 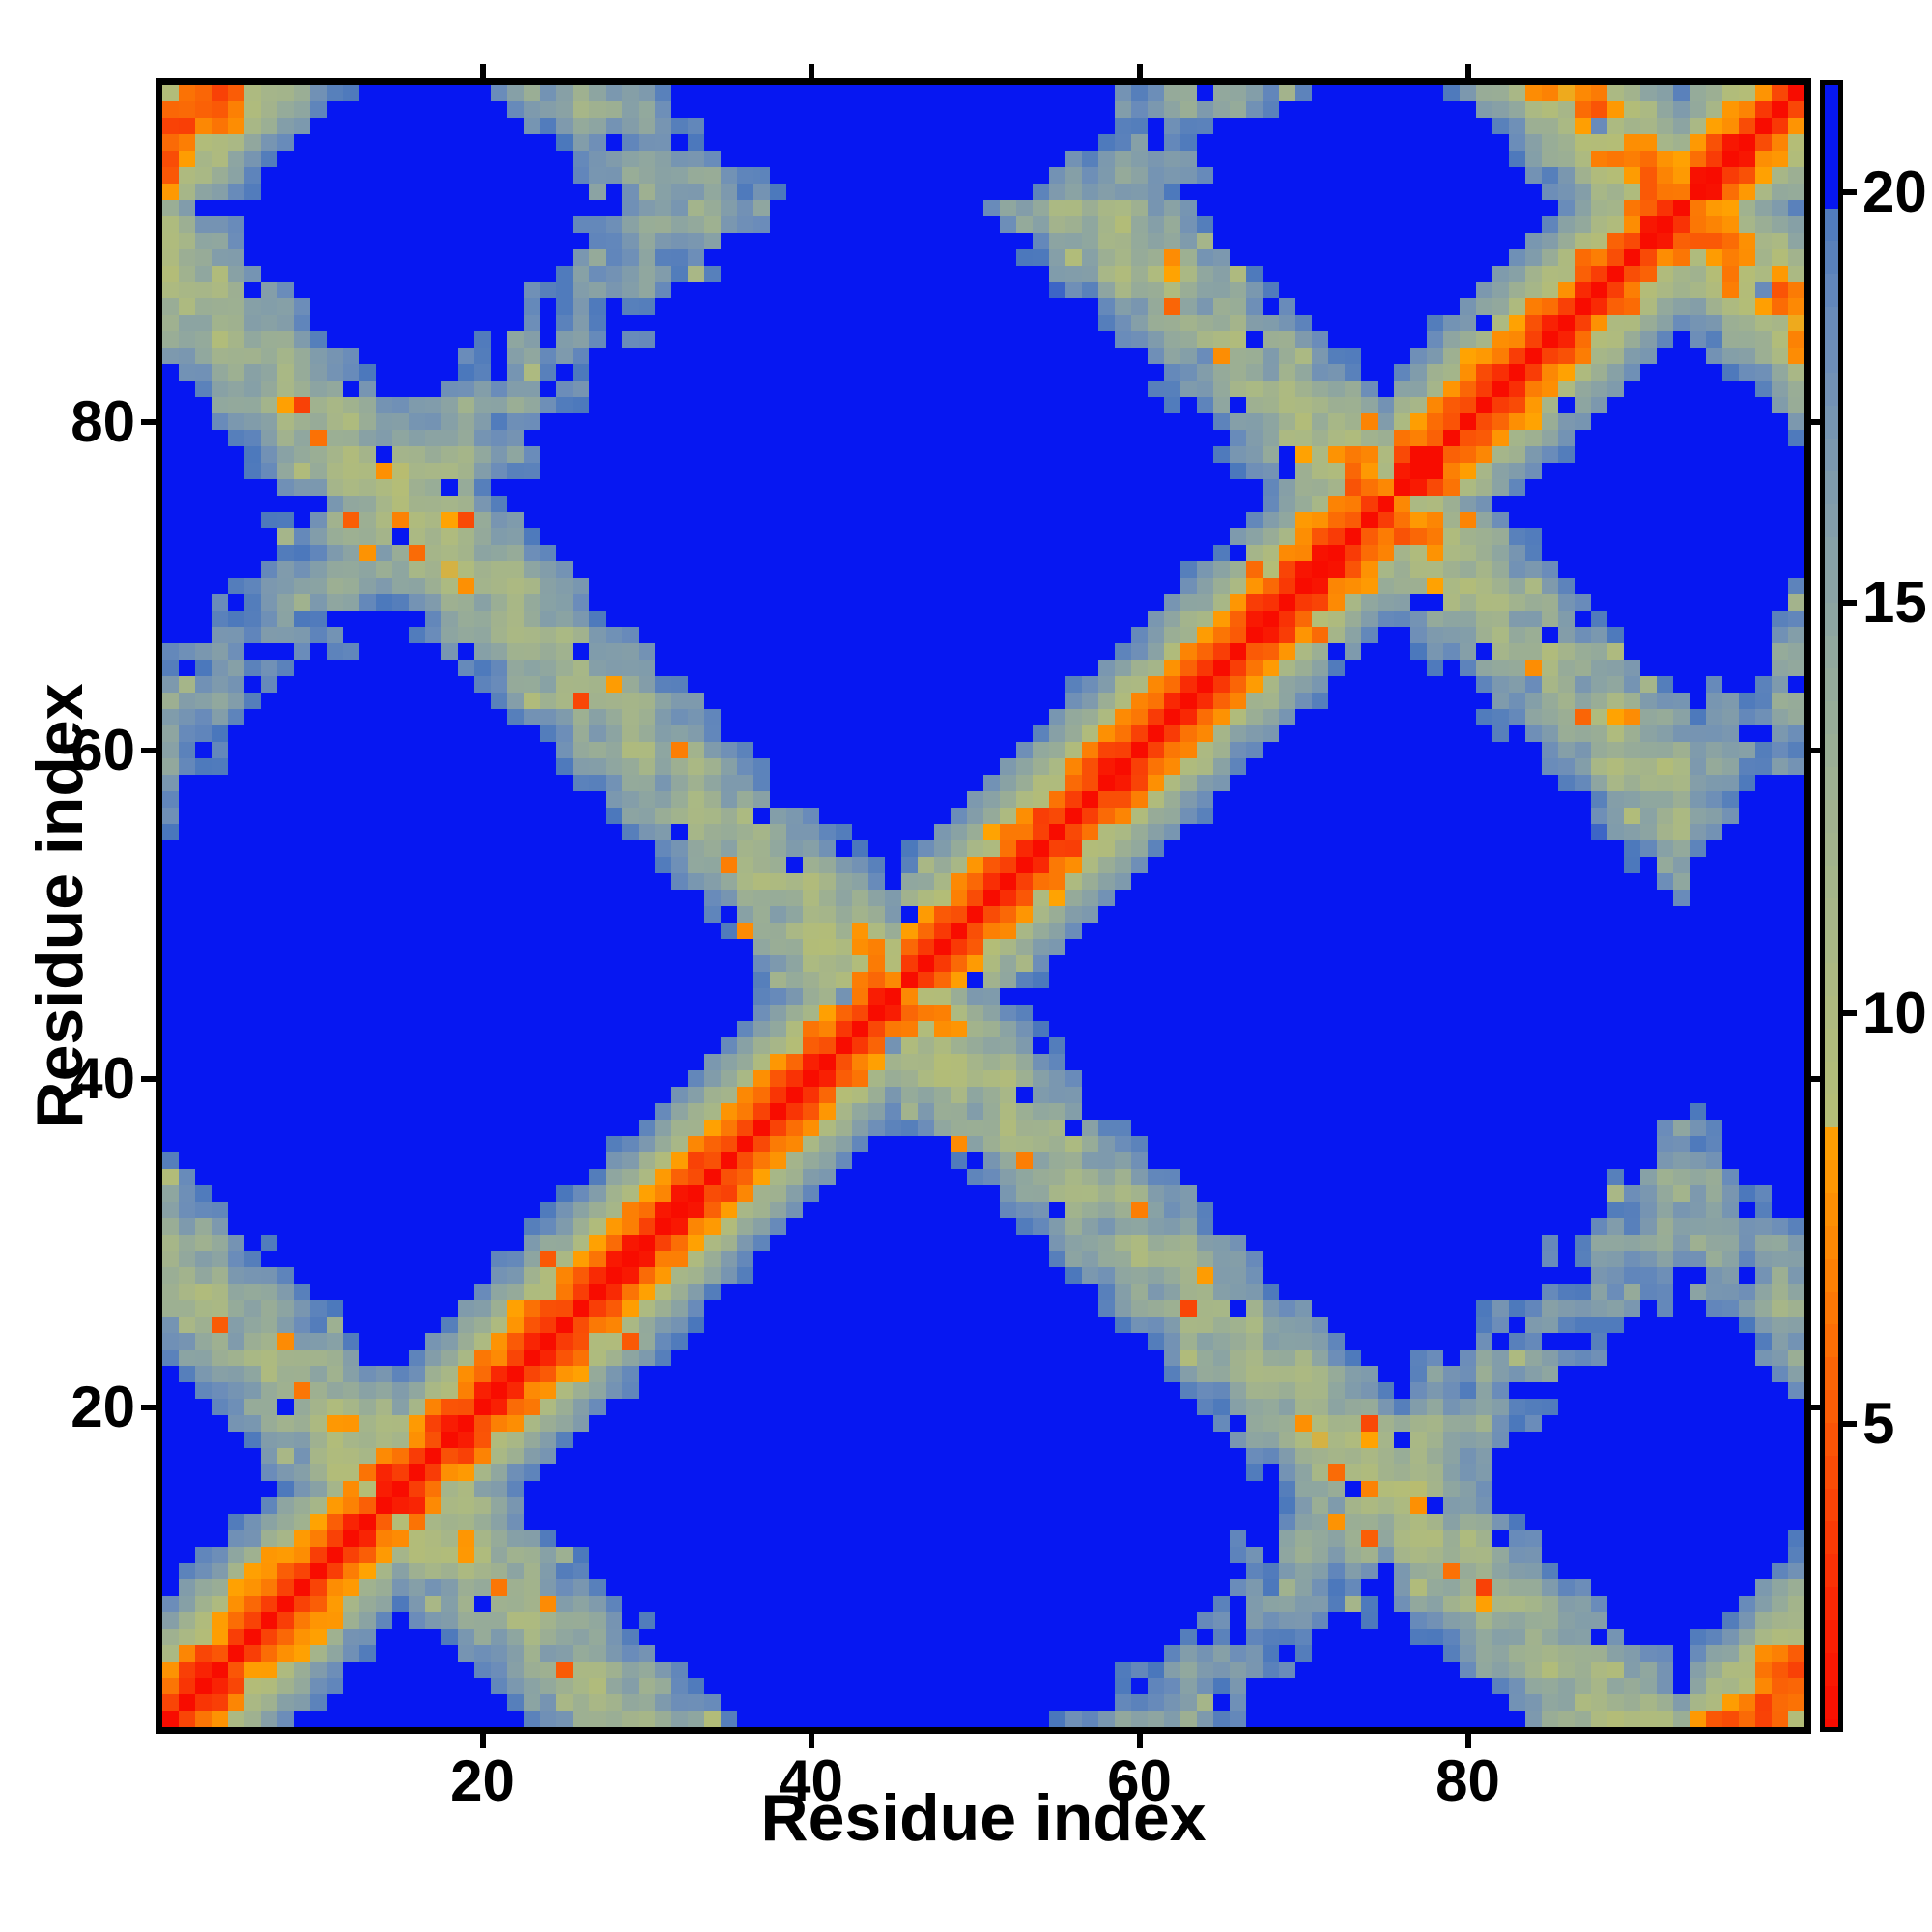 I want to click on colorbar-frame, so click(x=1831, y=906).